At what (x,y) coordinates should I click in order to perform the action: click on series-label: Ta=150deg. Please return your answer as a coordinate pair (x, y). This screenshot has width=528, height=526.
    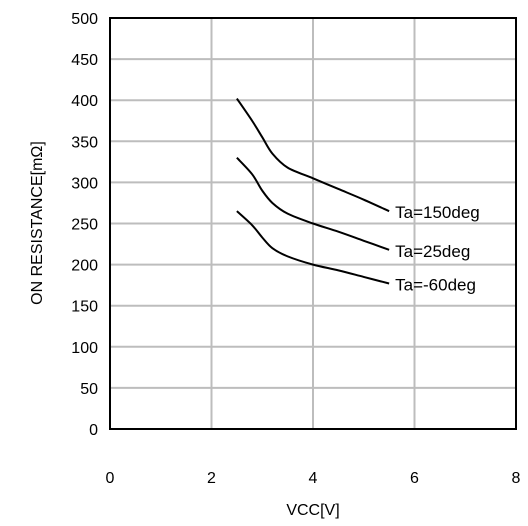
    Looking at the image, I should click on (437, 212).